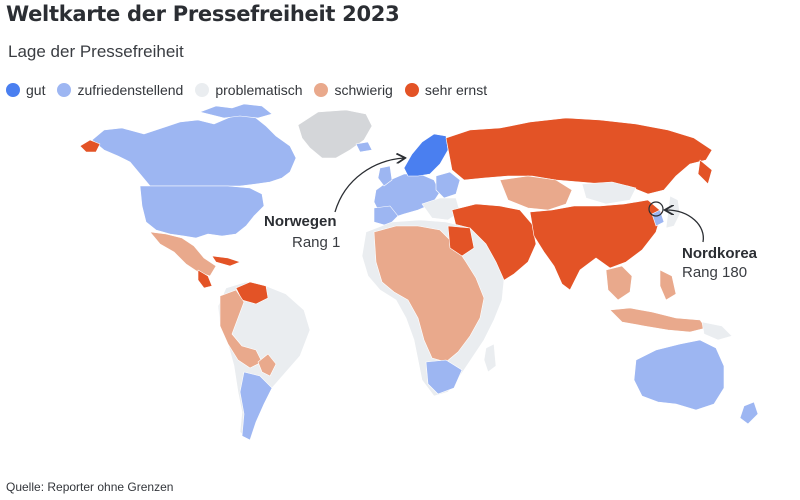 This screenshot has width=800, height=500. I want to click on region-iberia, so click(386, 216).